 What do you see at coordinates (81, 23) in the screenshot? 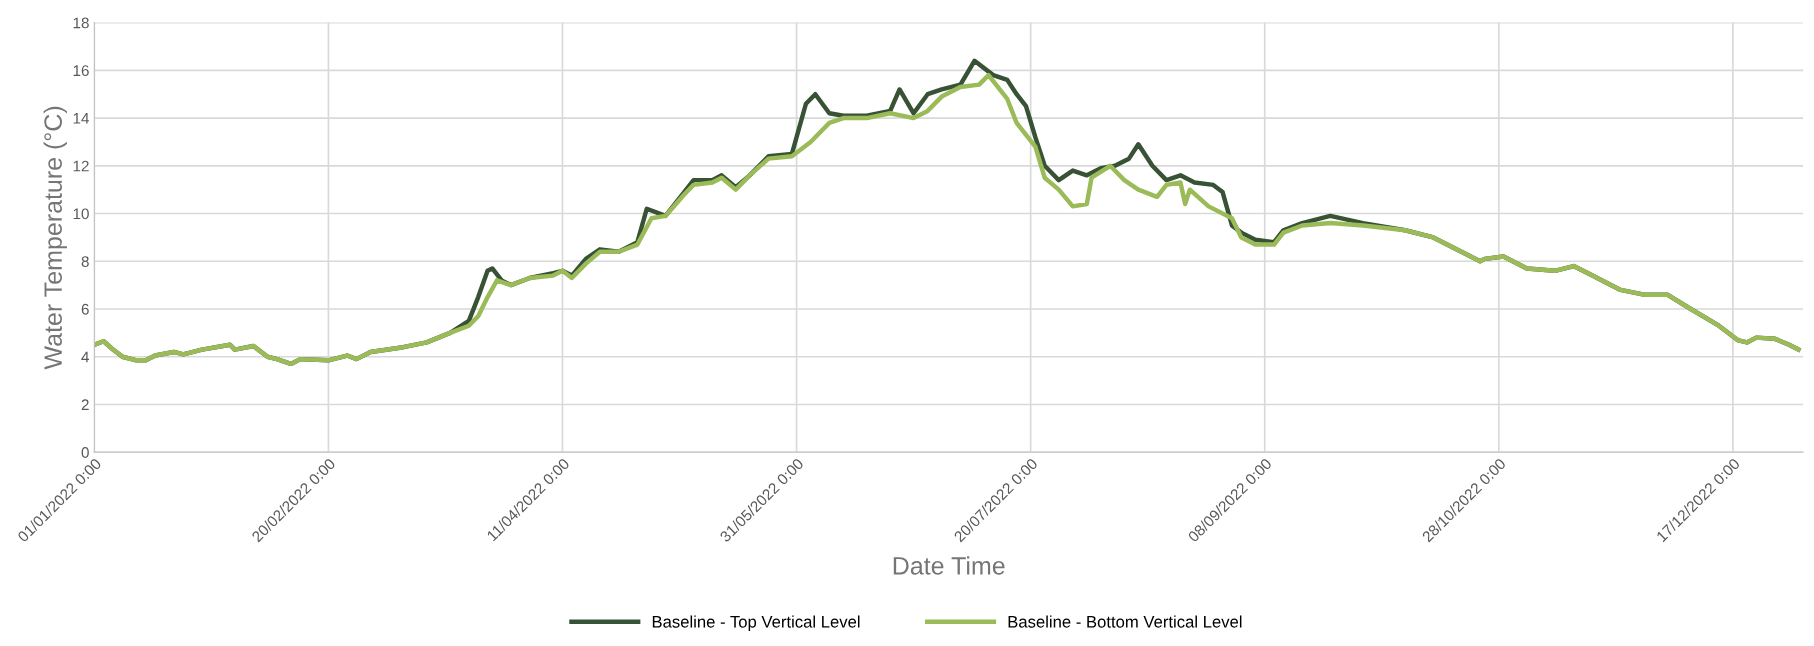
I see `y-tick-label: 18` at bounding box center [81, 23].